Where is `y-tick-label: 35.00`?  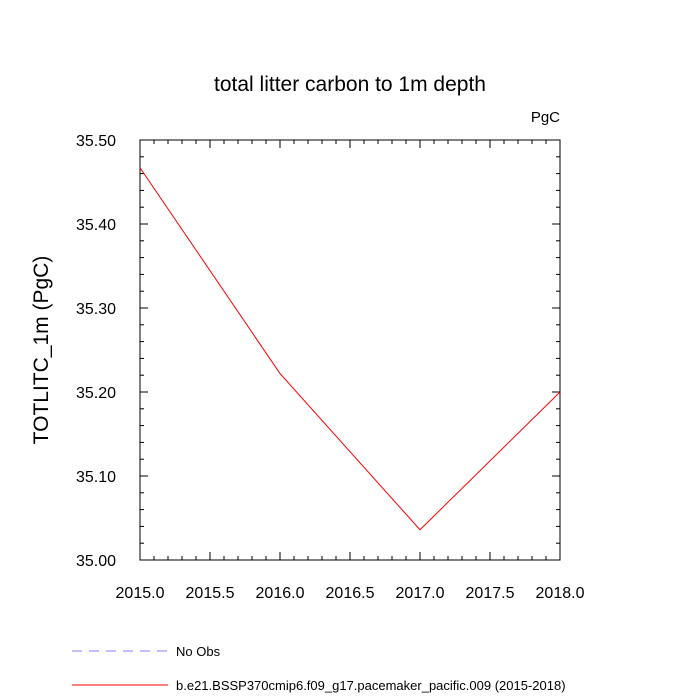
y-tick-label: 35.00 is located at coordinates (96, 561).